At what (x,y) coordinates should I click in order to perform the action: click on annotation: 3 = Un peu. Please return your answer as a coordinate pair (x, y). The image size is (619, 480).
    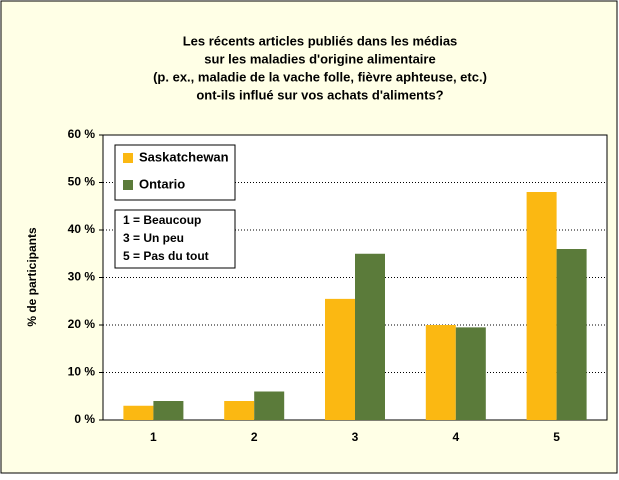
    Looking at the image, I should click on (153, 238).